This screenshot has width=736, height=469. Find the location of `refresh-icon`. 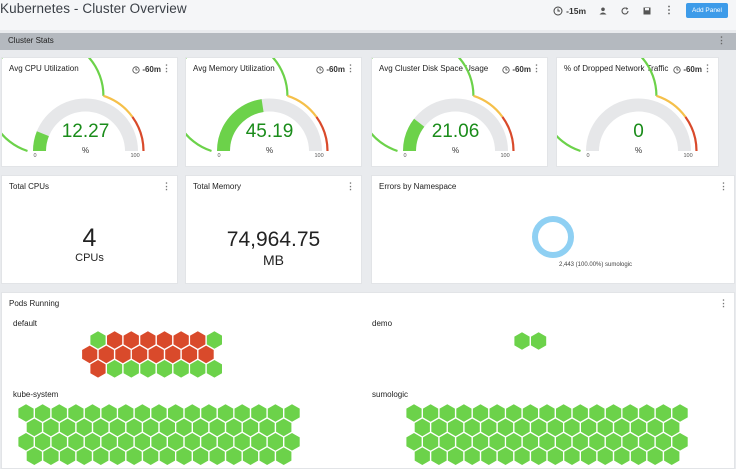

refresh-icon is located at coordinates (625, 11).